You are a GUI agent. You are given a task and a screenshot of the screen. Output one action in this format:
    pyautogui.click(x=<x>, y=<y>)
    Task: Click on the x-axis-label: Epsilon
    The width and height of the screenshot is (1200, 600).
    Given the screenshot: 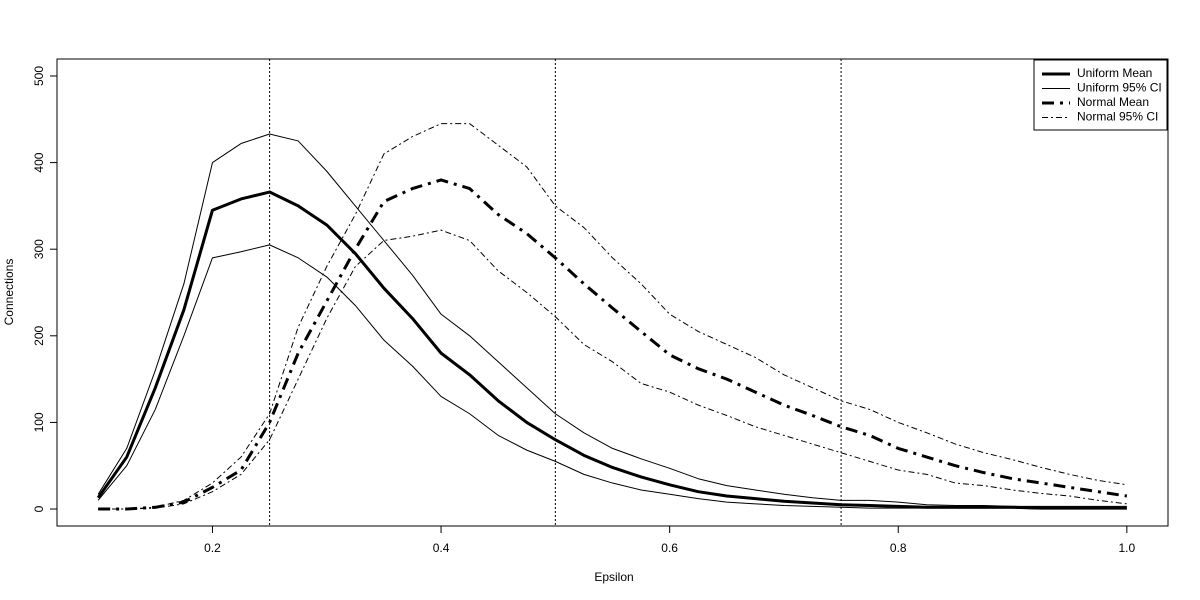 What is the action you would take?
    pyautogui.click(x=613, y=577)
    